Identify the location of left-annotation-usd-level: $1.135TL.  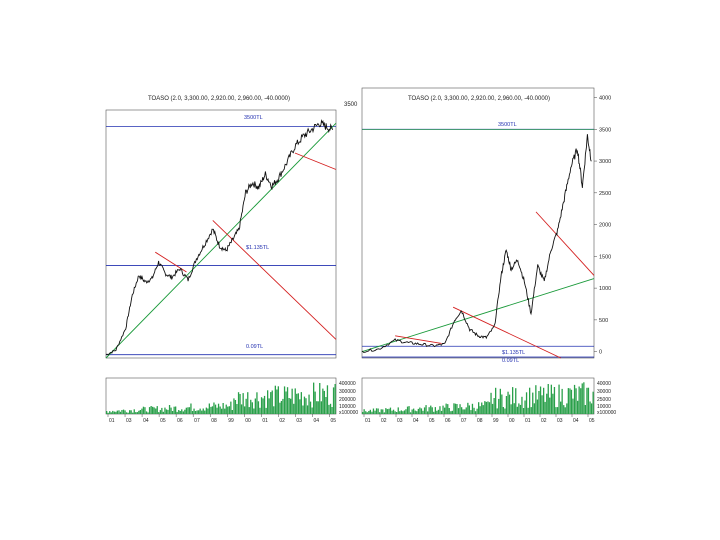
(257, 248).